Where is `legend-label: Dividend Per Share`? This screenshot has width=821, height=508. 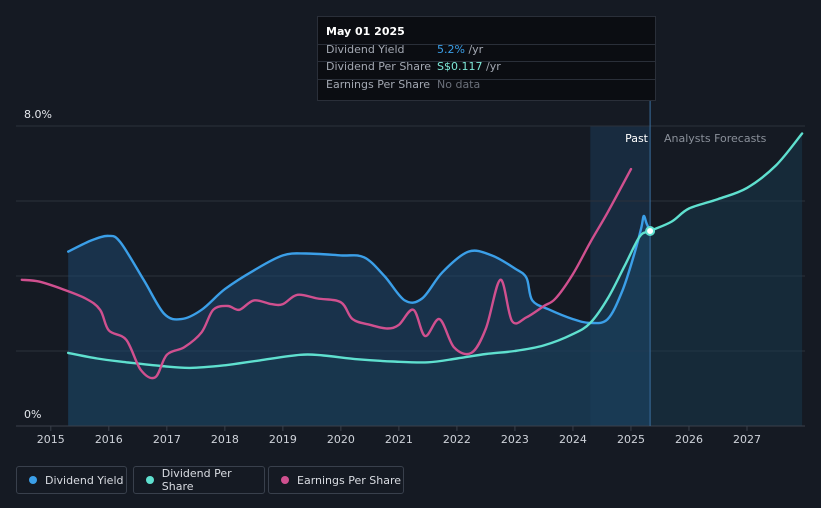 legend-label: Dividend Per Share is located at coordinates (196, 480).